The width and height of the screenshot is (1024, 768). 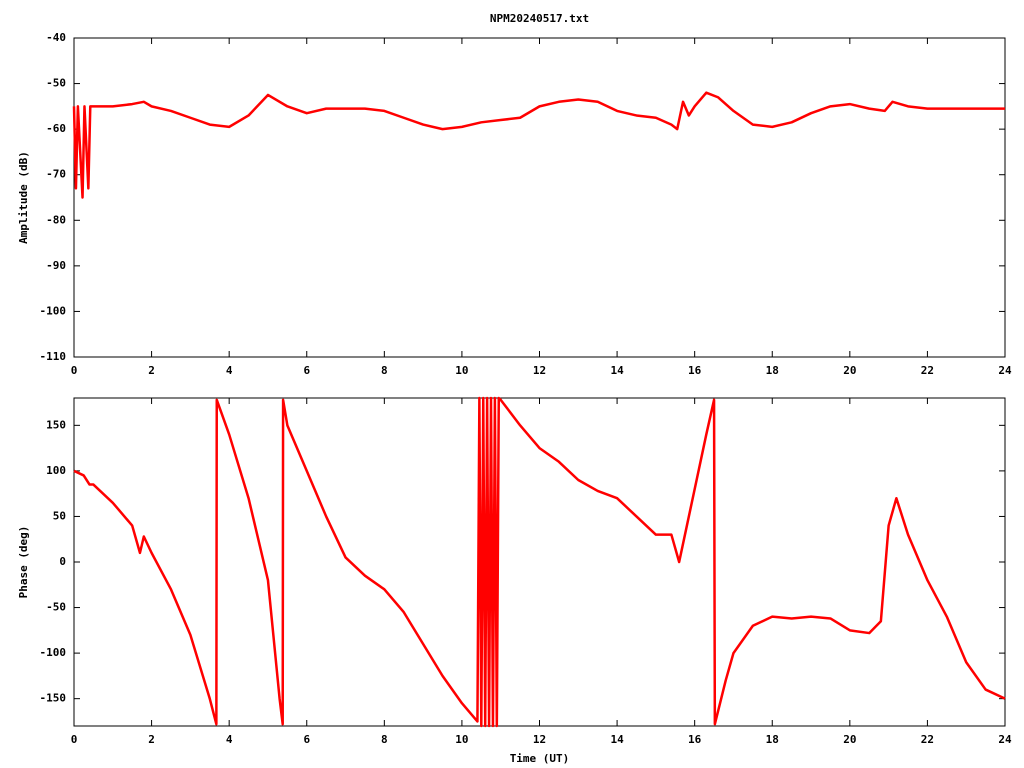 What do you see at coordinates (56, 265) in the screenshot?
I see `y-tick-label: -90` at bounding box center [56, 265].